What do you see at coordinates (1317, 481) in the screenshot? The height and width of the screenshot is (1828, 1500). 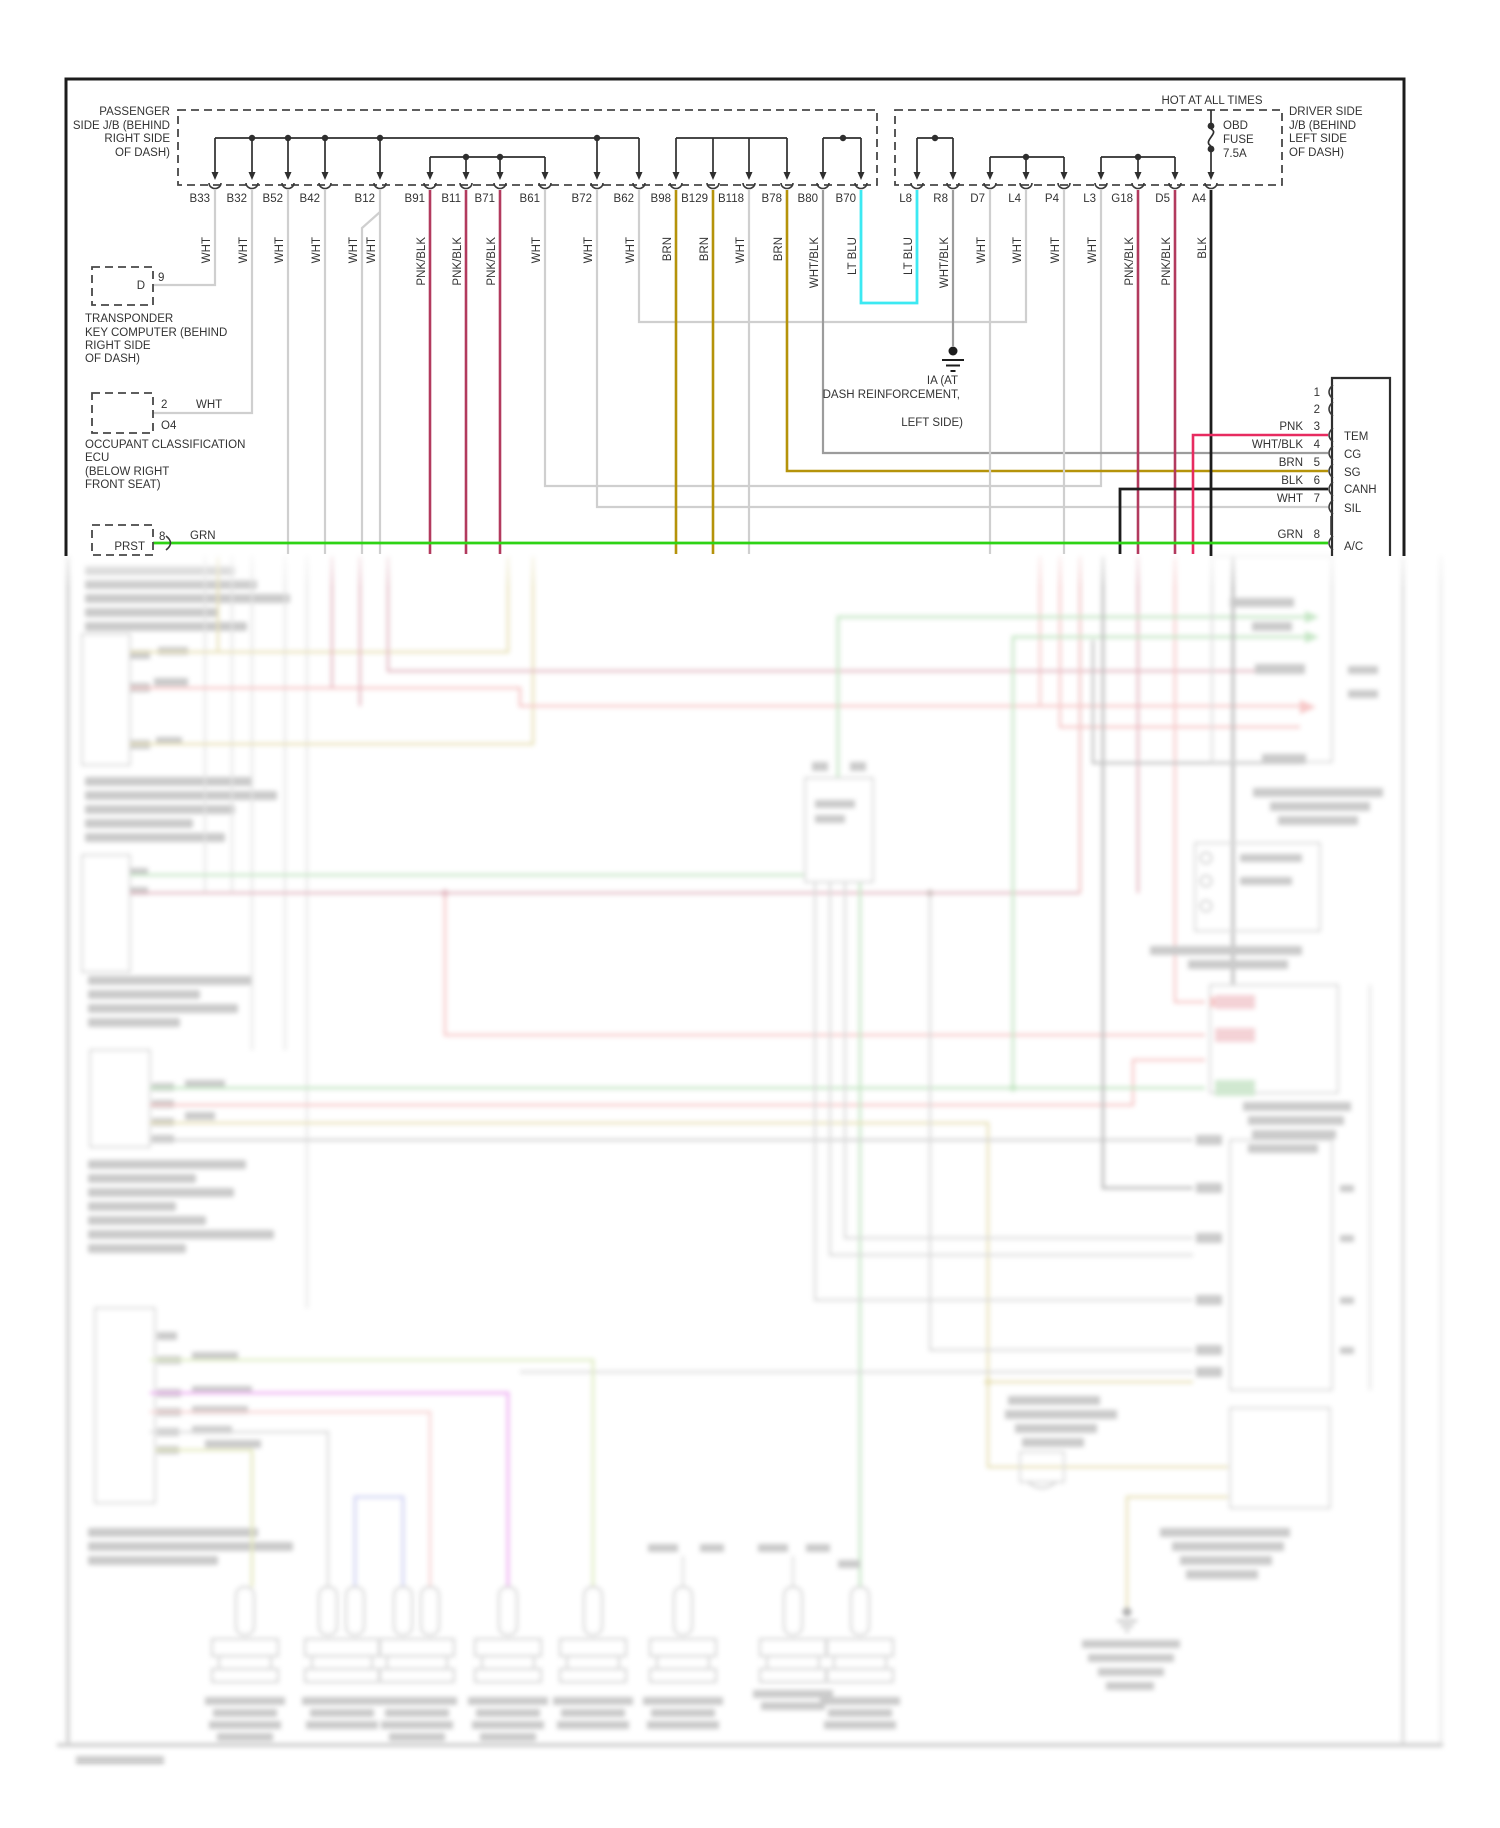 I see `ecu-pin-num: 6` at bounding box center [1317, 481].